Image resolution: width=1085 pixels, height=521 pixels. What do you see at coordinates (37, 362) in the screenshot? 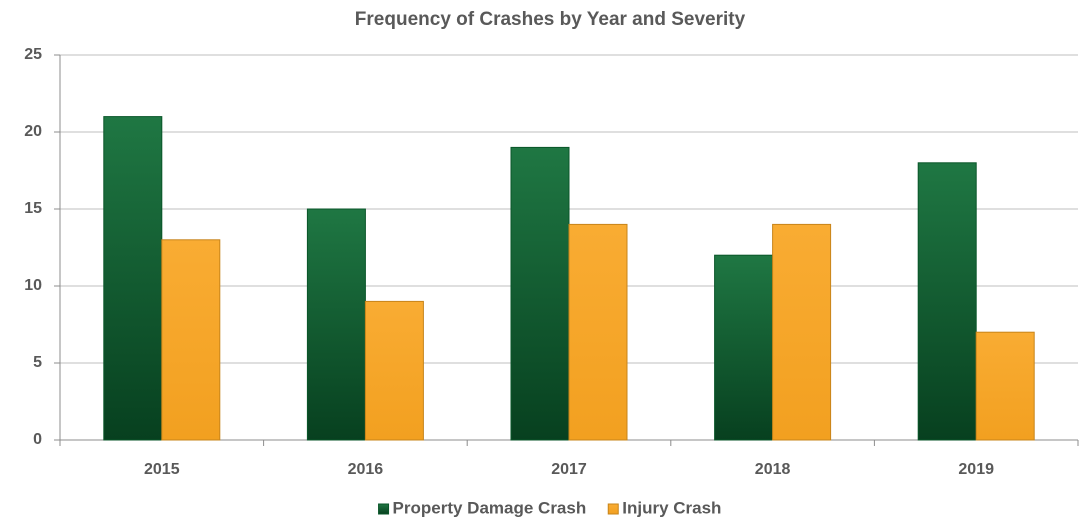
I see `y-tick-label: 5` at bounding box center [37, 362].